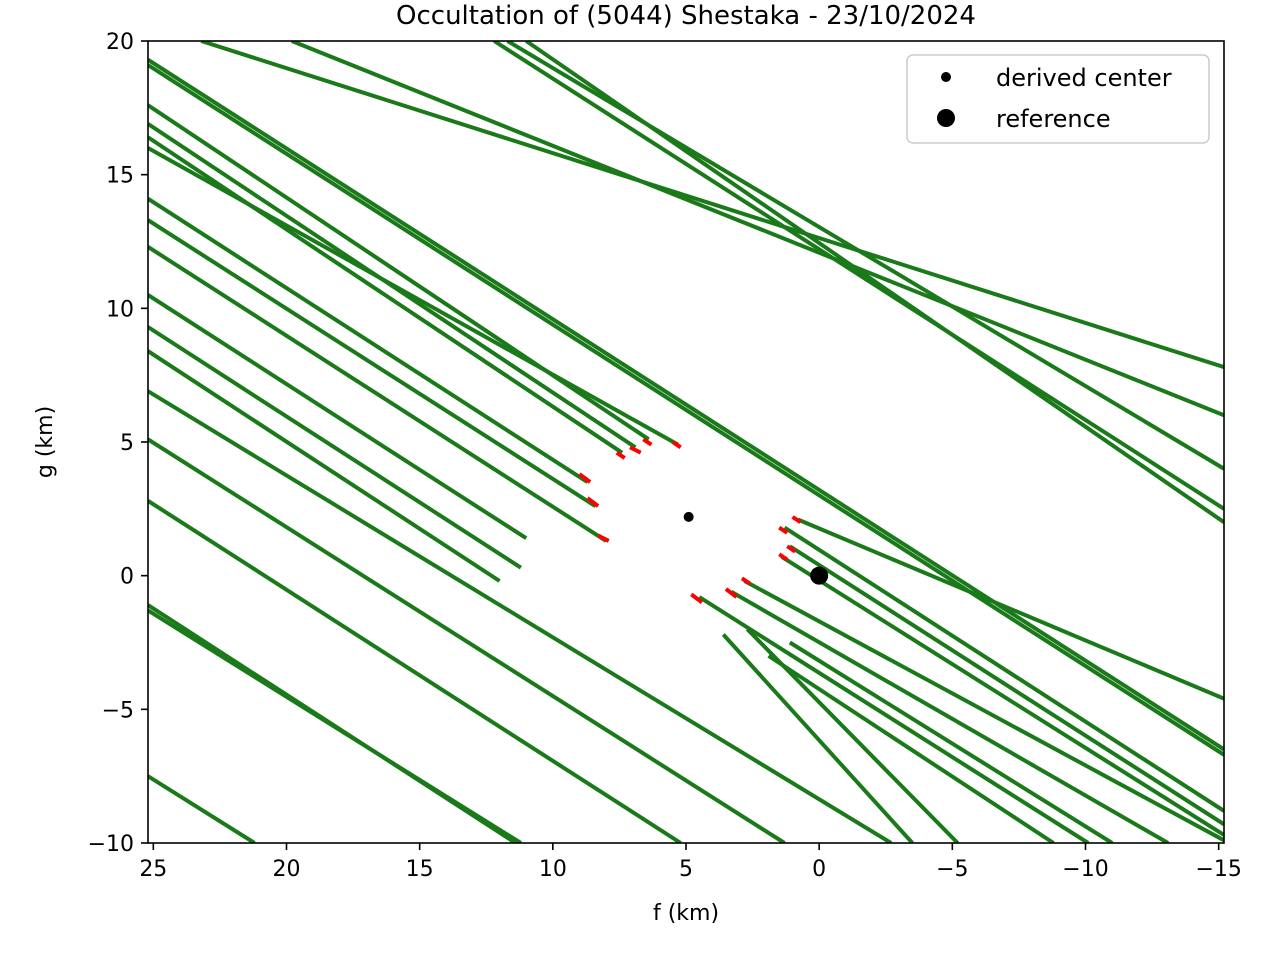  I want to click on legend: derived center reference, so click(1058, 99).